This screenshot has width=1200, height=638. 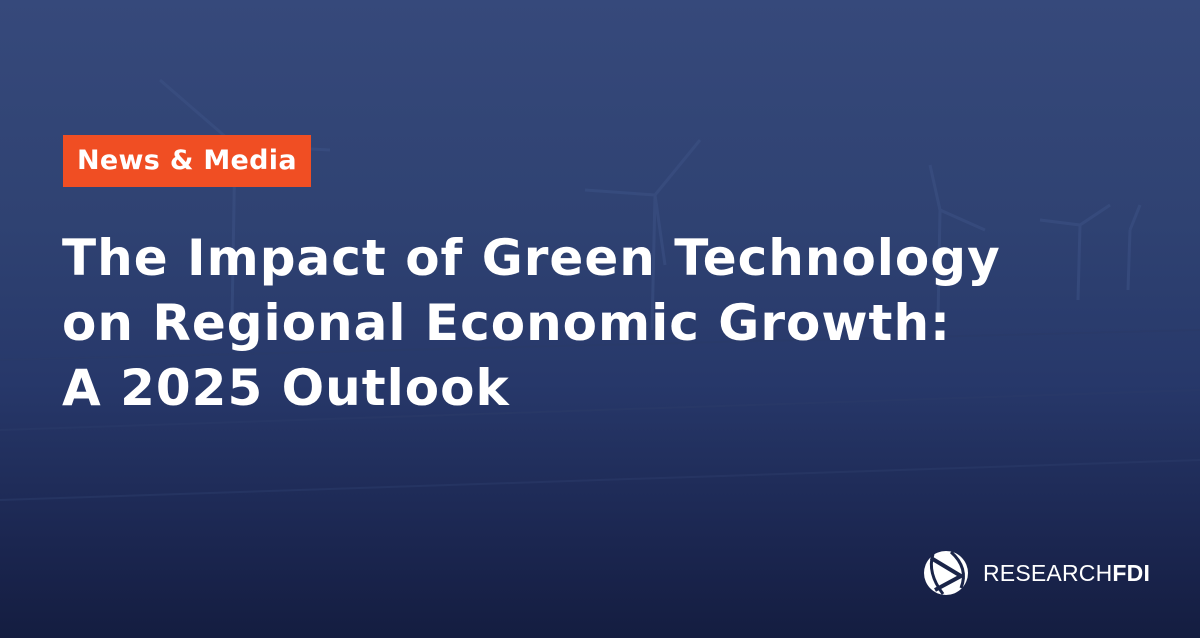 I want to click on logo-text: RESEARCHFDI, so click(x=1066, y=573).